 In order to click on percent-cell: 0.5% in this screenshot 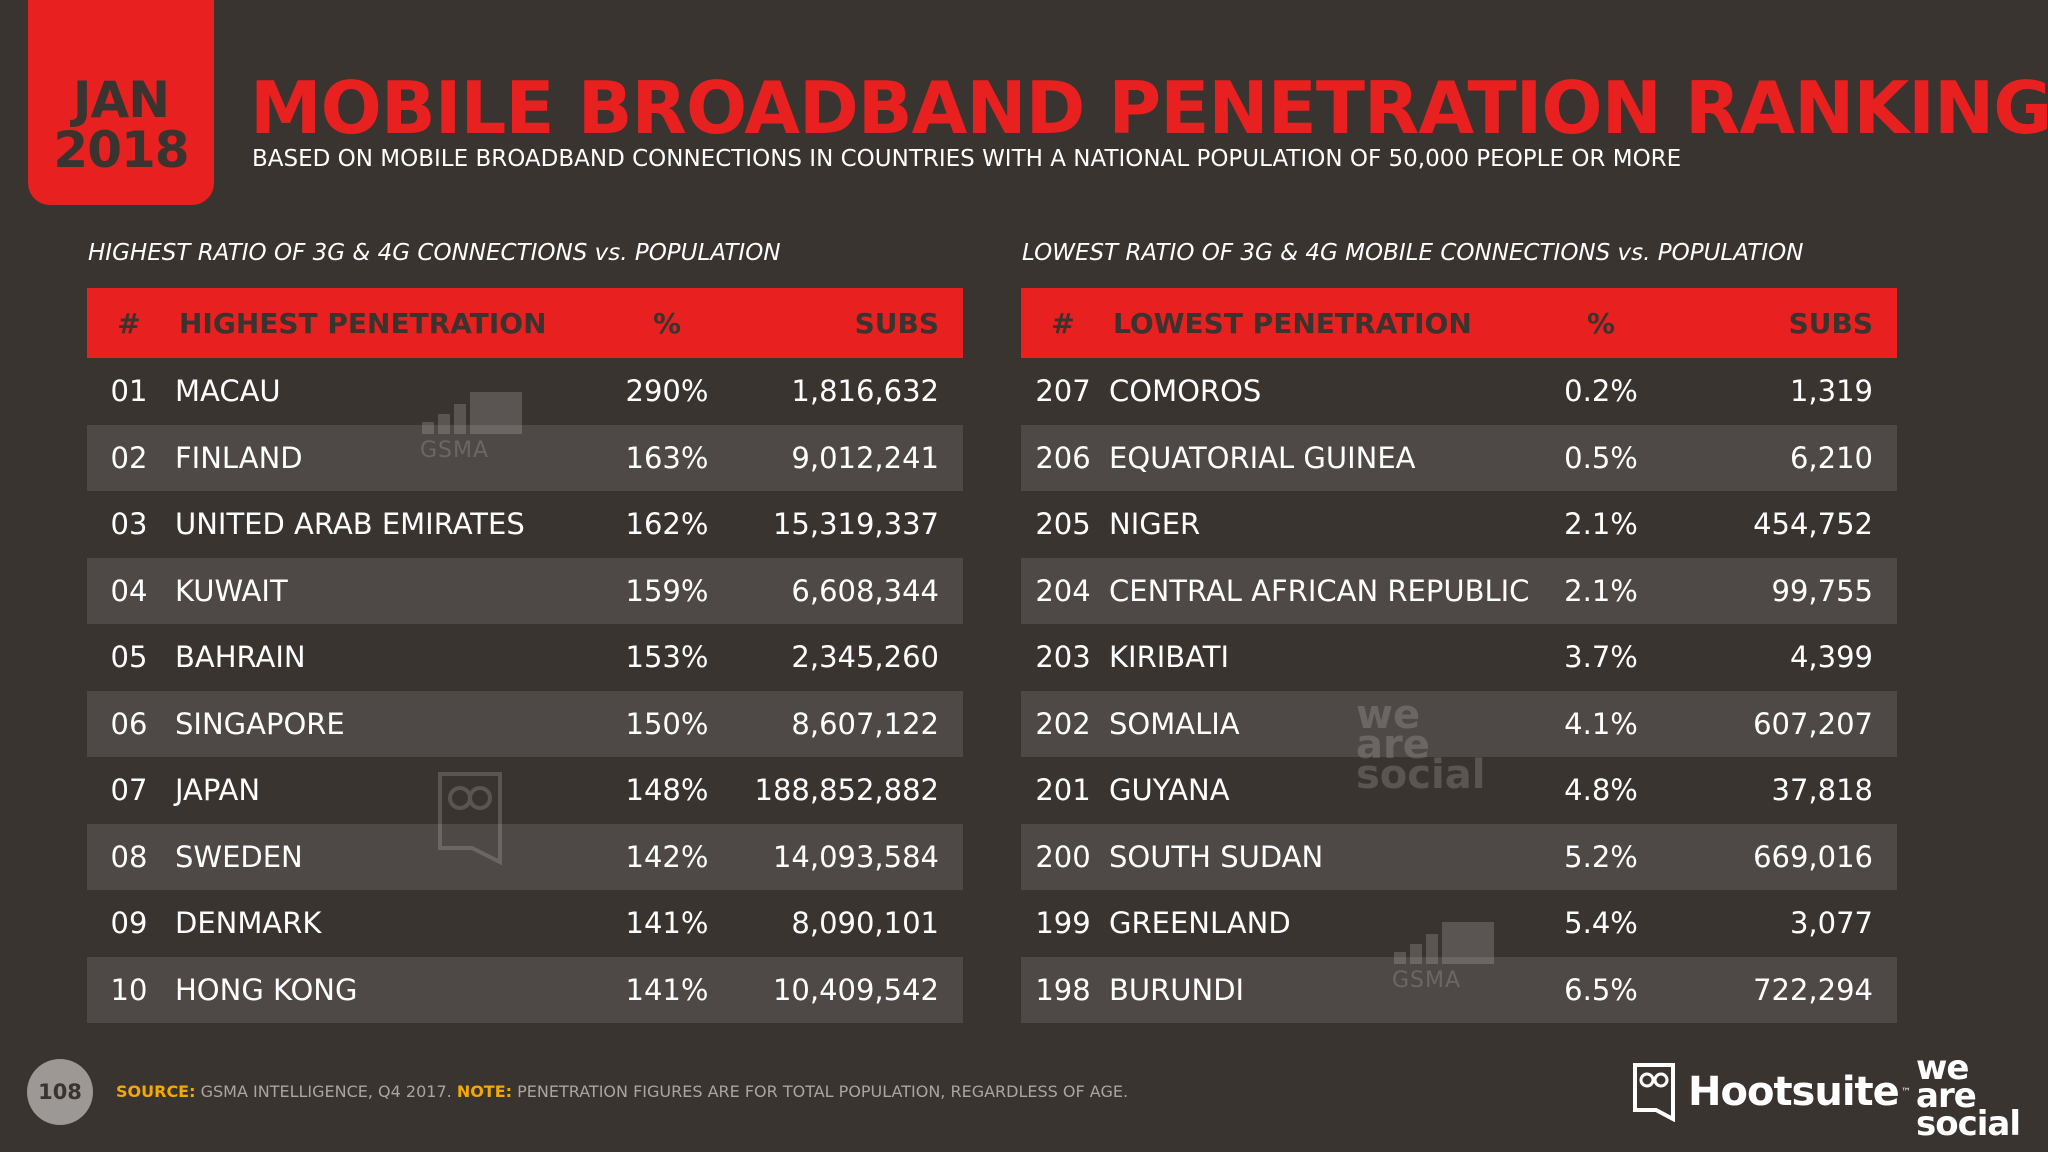, I will do `click(1601, 457)`.